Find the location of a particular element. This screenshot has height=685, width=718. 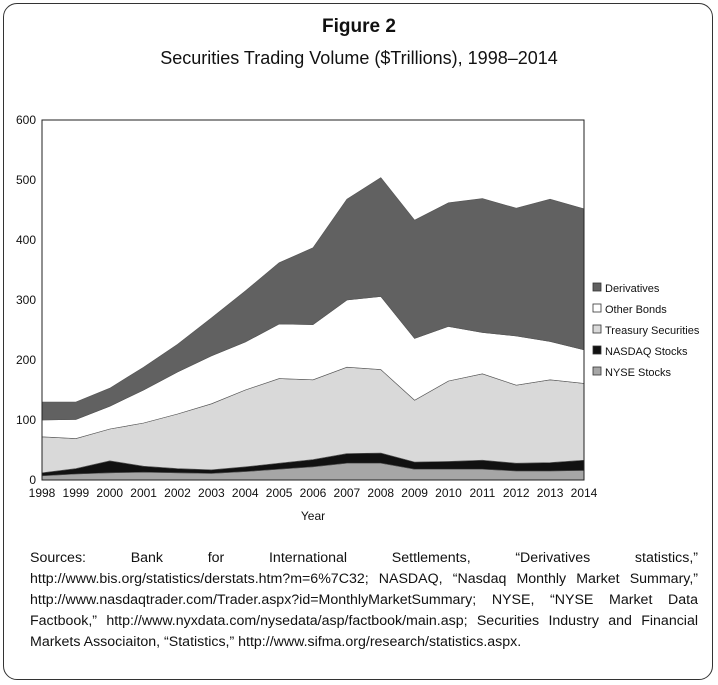

x-tick-label: 2006 is located at coordinates (313, 493).